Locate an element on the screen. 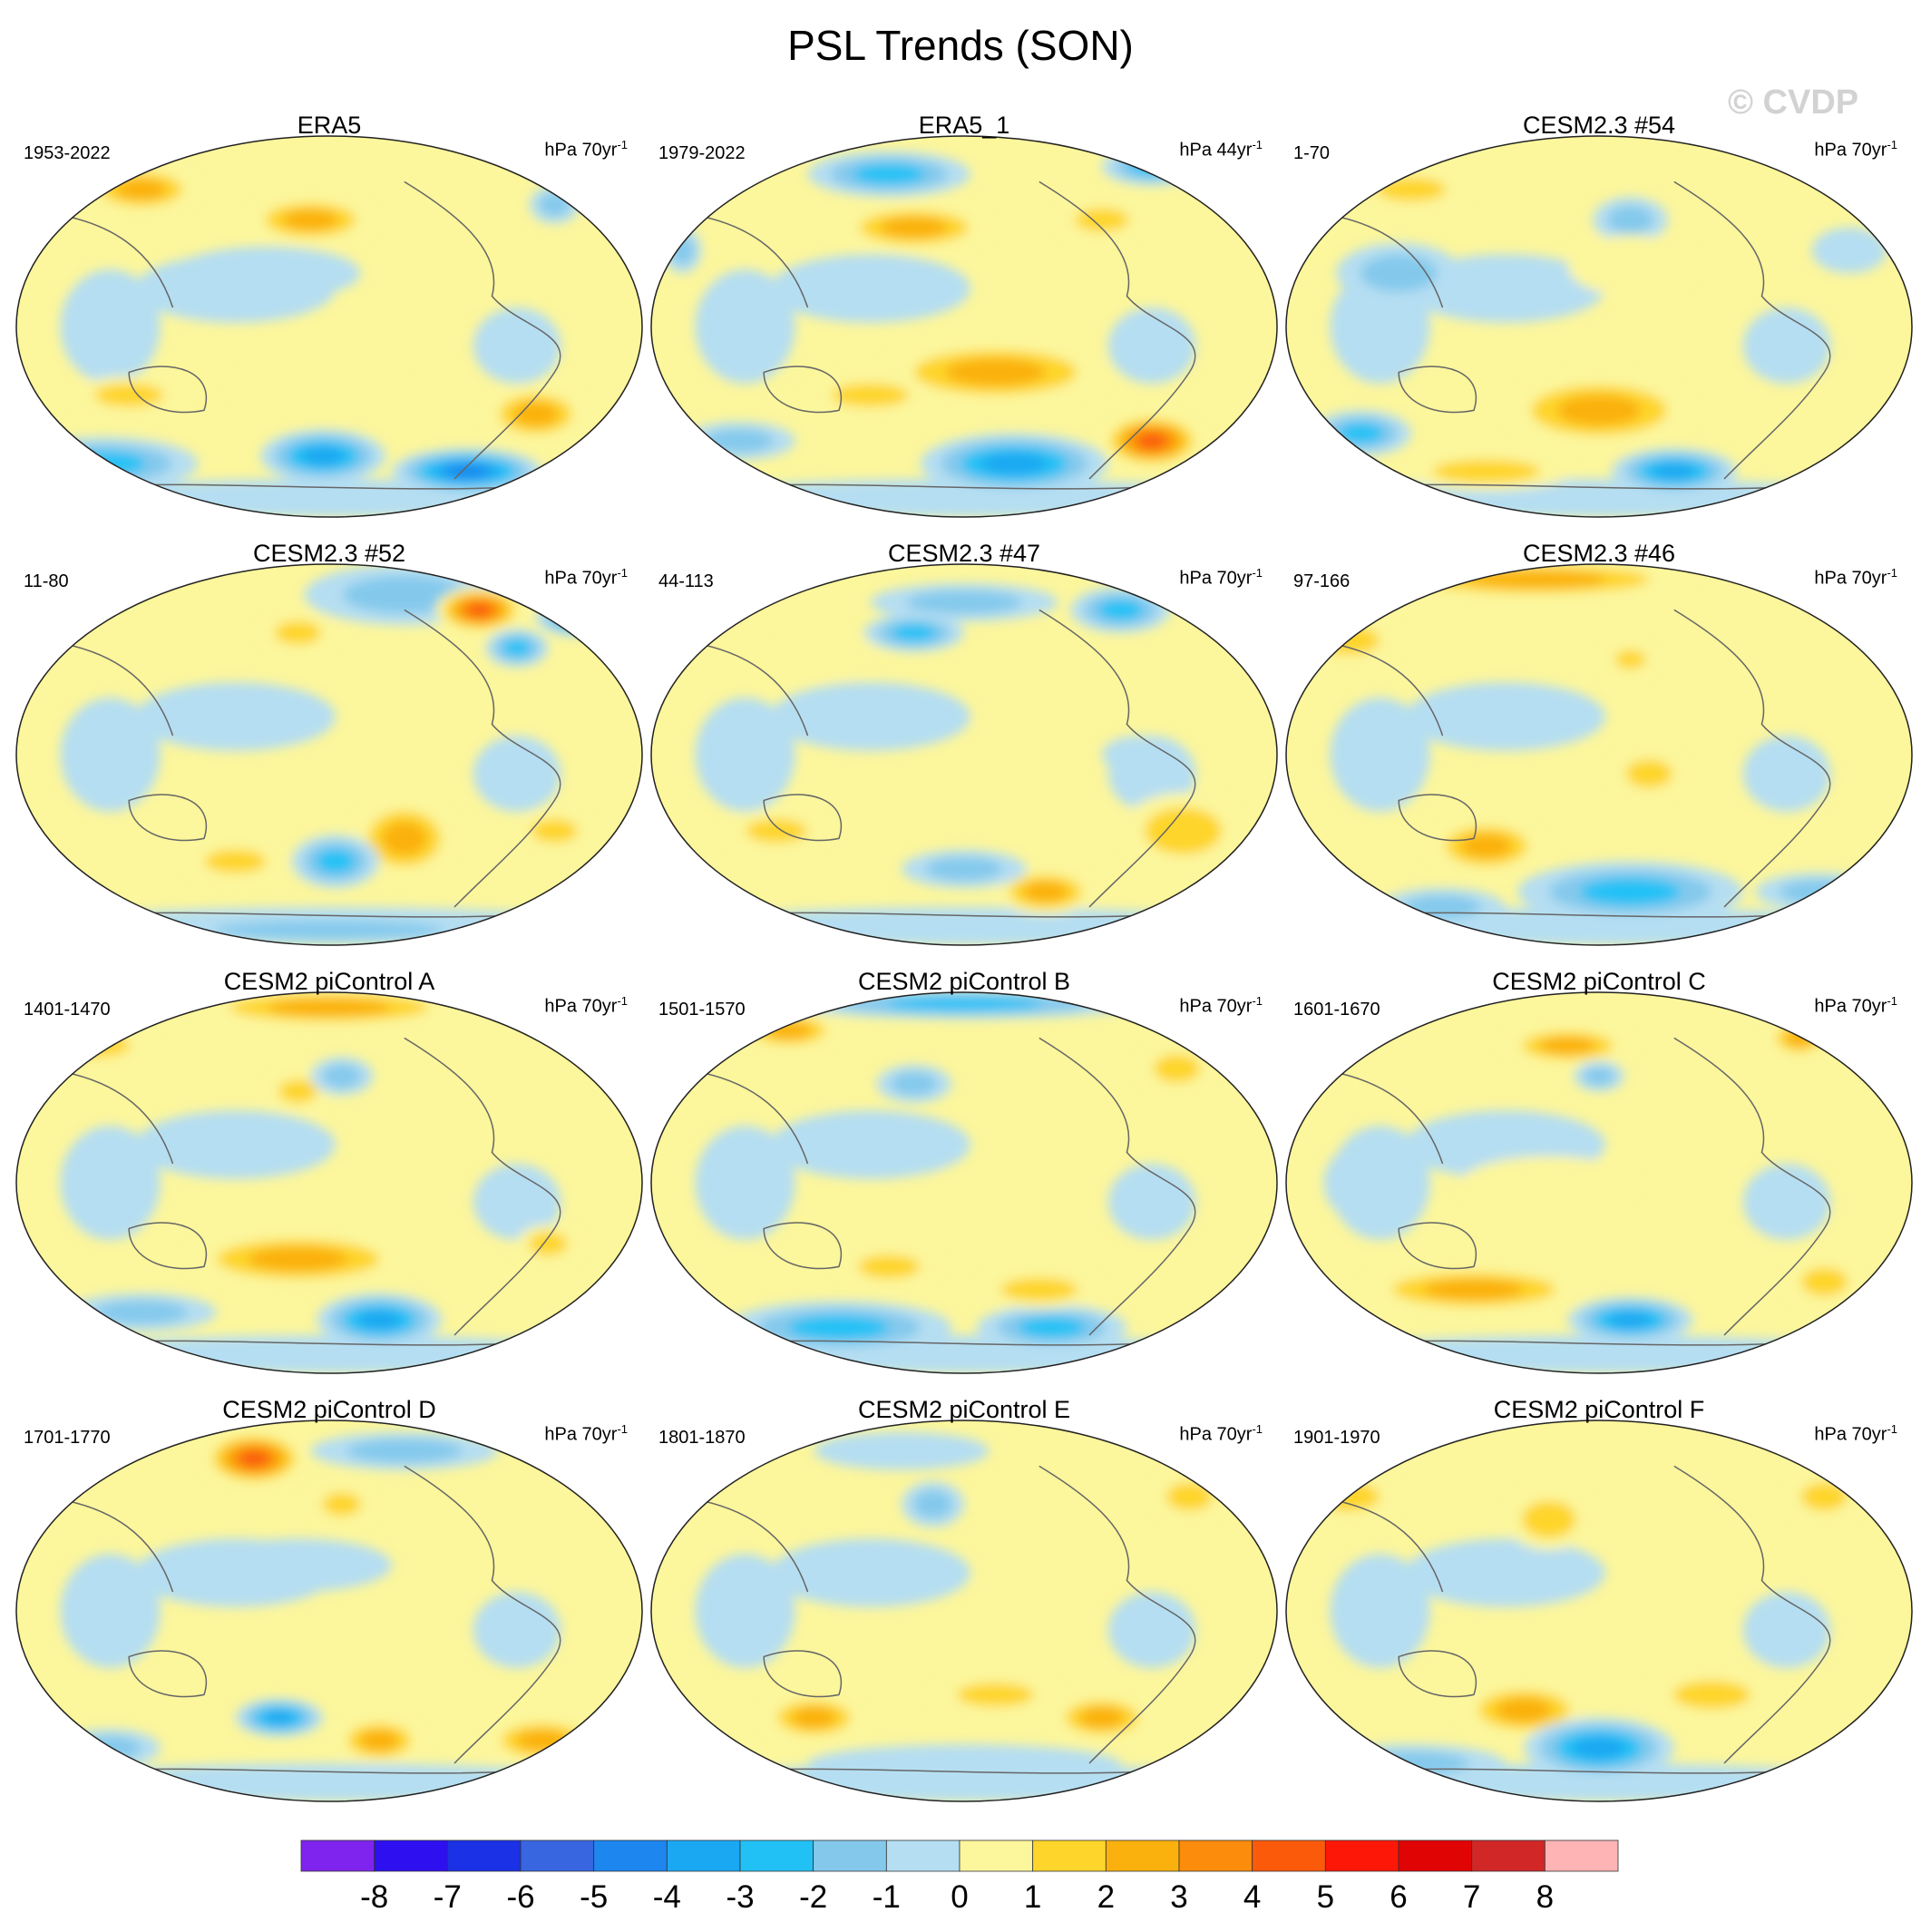 This screenshot has width=1921, height=1932. map-panel: CESM2.3 #52 11-80 hPa 70yr-1 is located at coordinates (329, 750).